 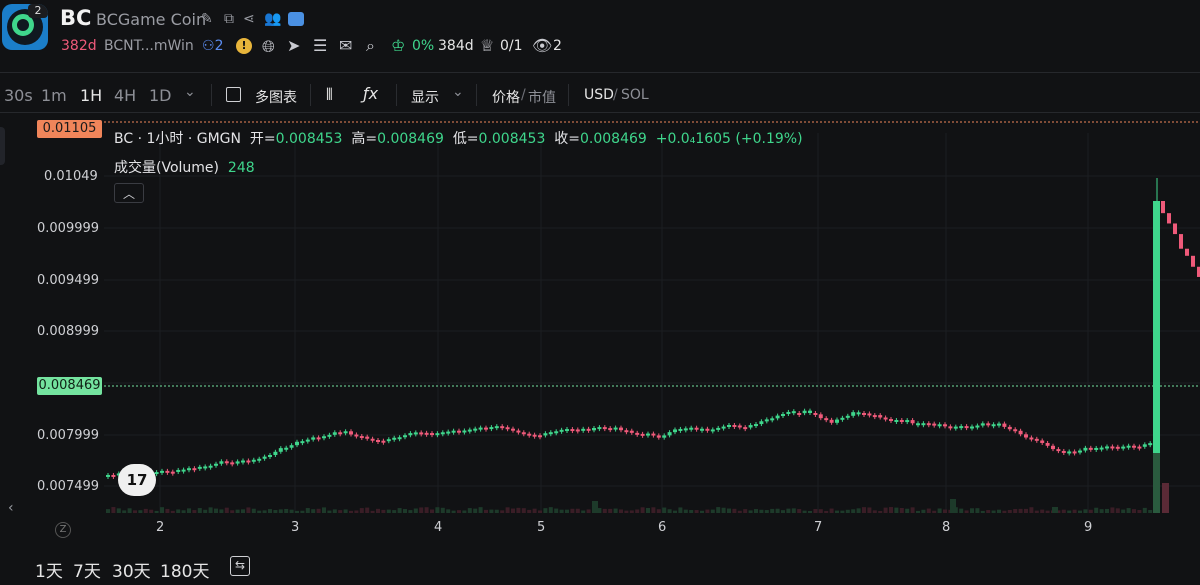 I want to click on token-logo: 2, so click(x=25, y=27).